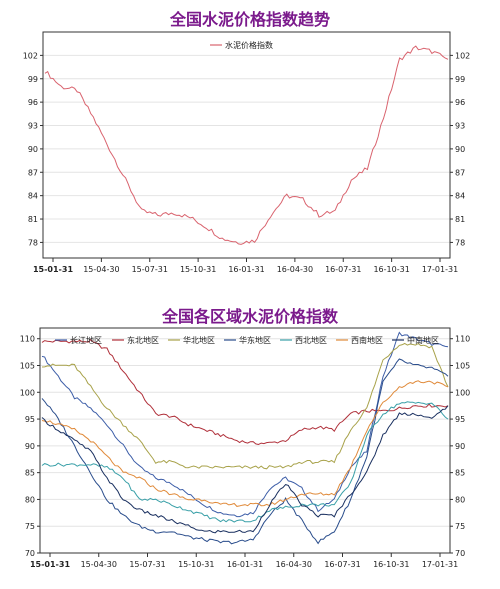 This screenshot has height=589, width=500. What do you see at coordinates (33, 242) in the screenshot?
I see `y-tick-label: 78` at bounding box center [33, 242].